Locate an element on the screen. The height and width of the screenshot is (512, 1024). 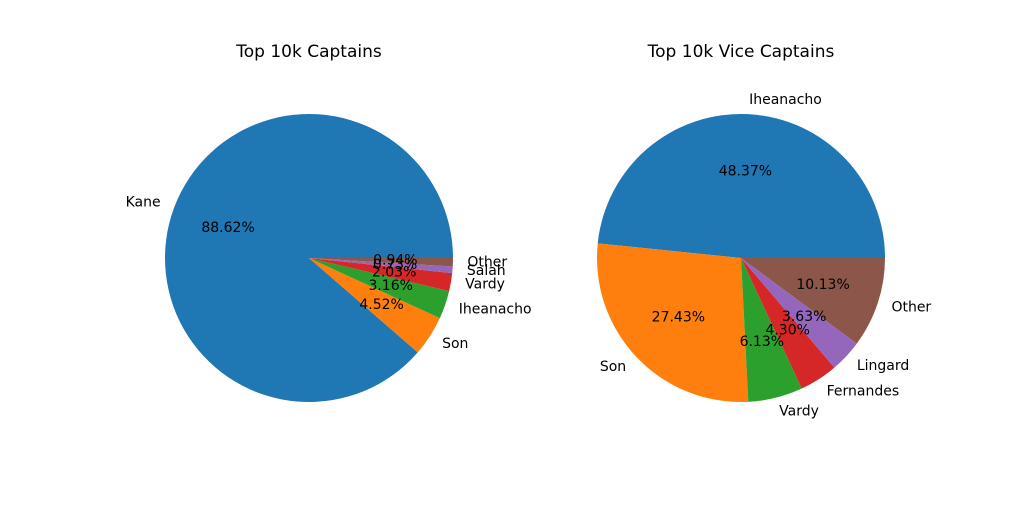
captains-pct-other: 0.94% is located at coordinates (395, 261).